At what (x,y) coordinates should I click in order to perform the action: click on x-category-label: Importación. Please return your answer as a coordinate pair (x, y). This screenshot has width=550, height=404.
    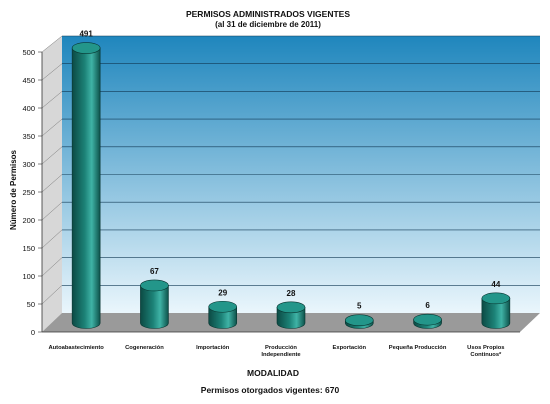
    Looking at the image, I should click on (213, 348).